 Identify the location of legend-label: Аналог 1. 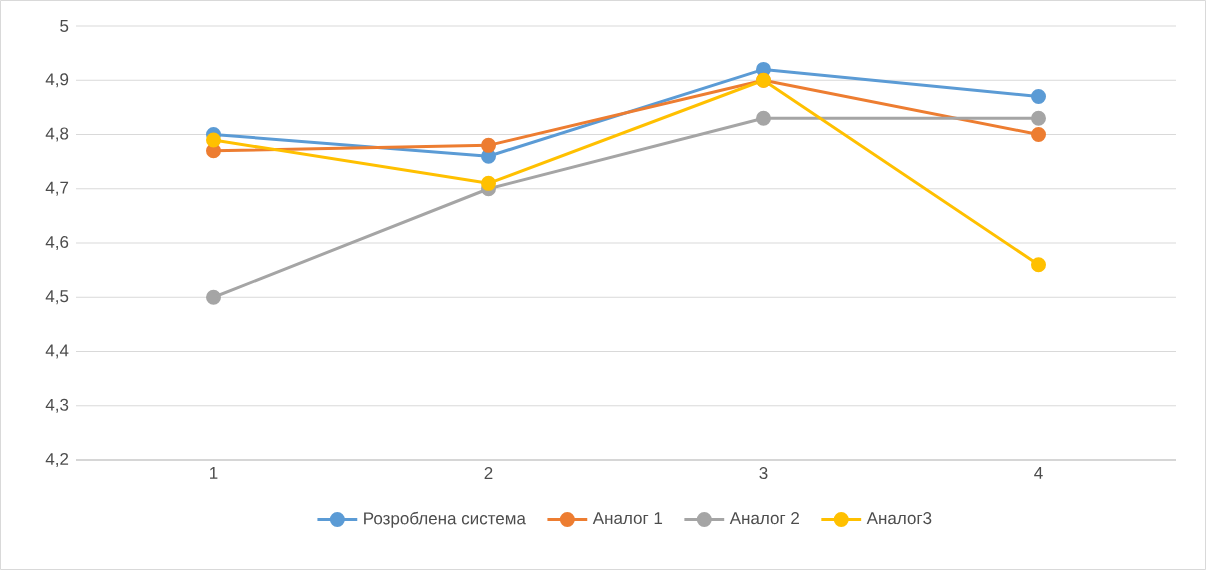
(627, 518).